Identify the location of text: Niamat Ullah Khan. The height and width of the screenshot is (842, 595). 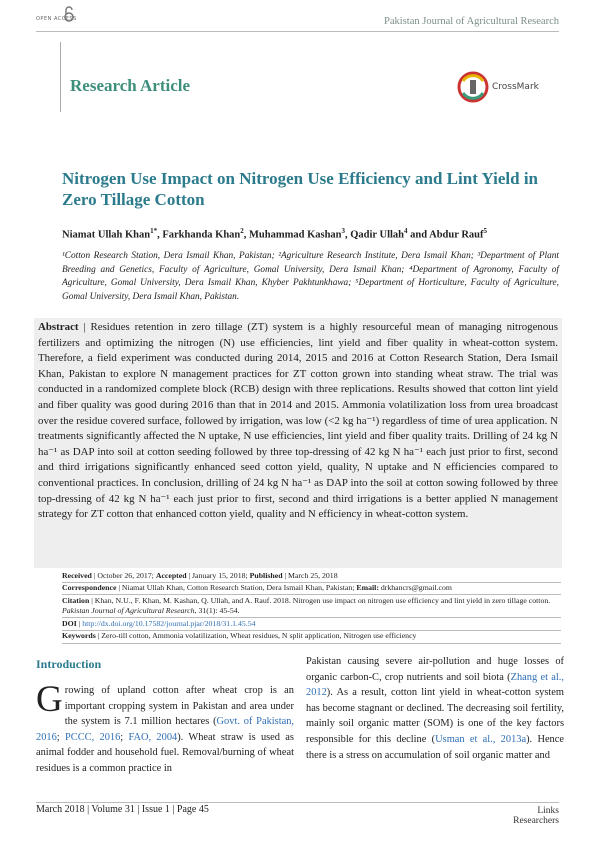
(106, 235).